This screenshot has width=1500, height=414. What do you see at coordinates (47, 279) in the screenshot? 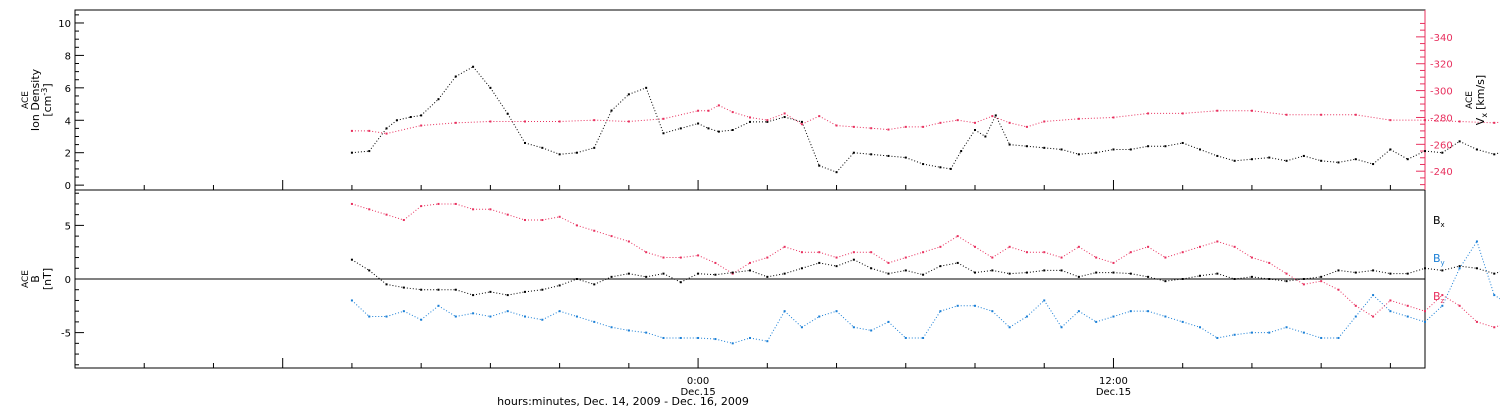
I see `bottom-left-ylabel-unit: [nT]` at bounding box center [47, 279].